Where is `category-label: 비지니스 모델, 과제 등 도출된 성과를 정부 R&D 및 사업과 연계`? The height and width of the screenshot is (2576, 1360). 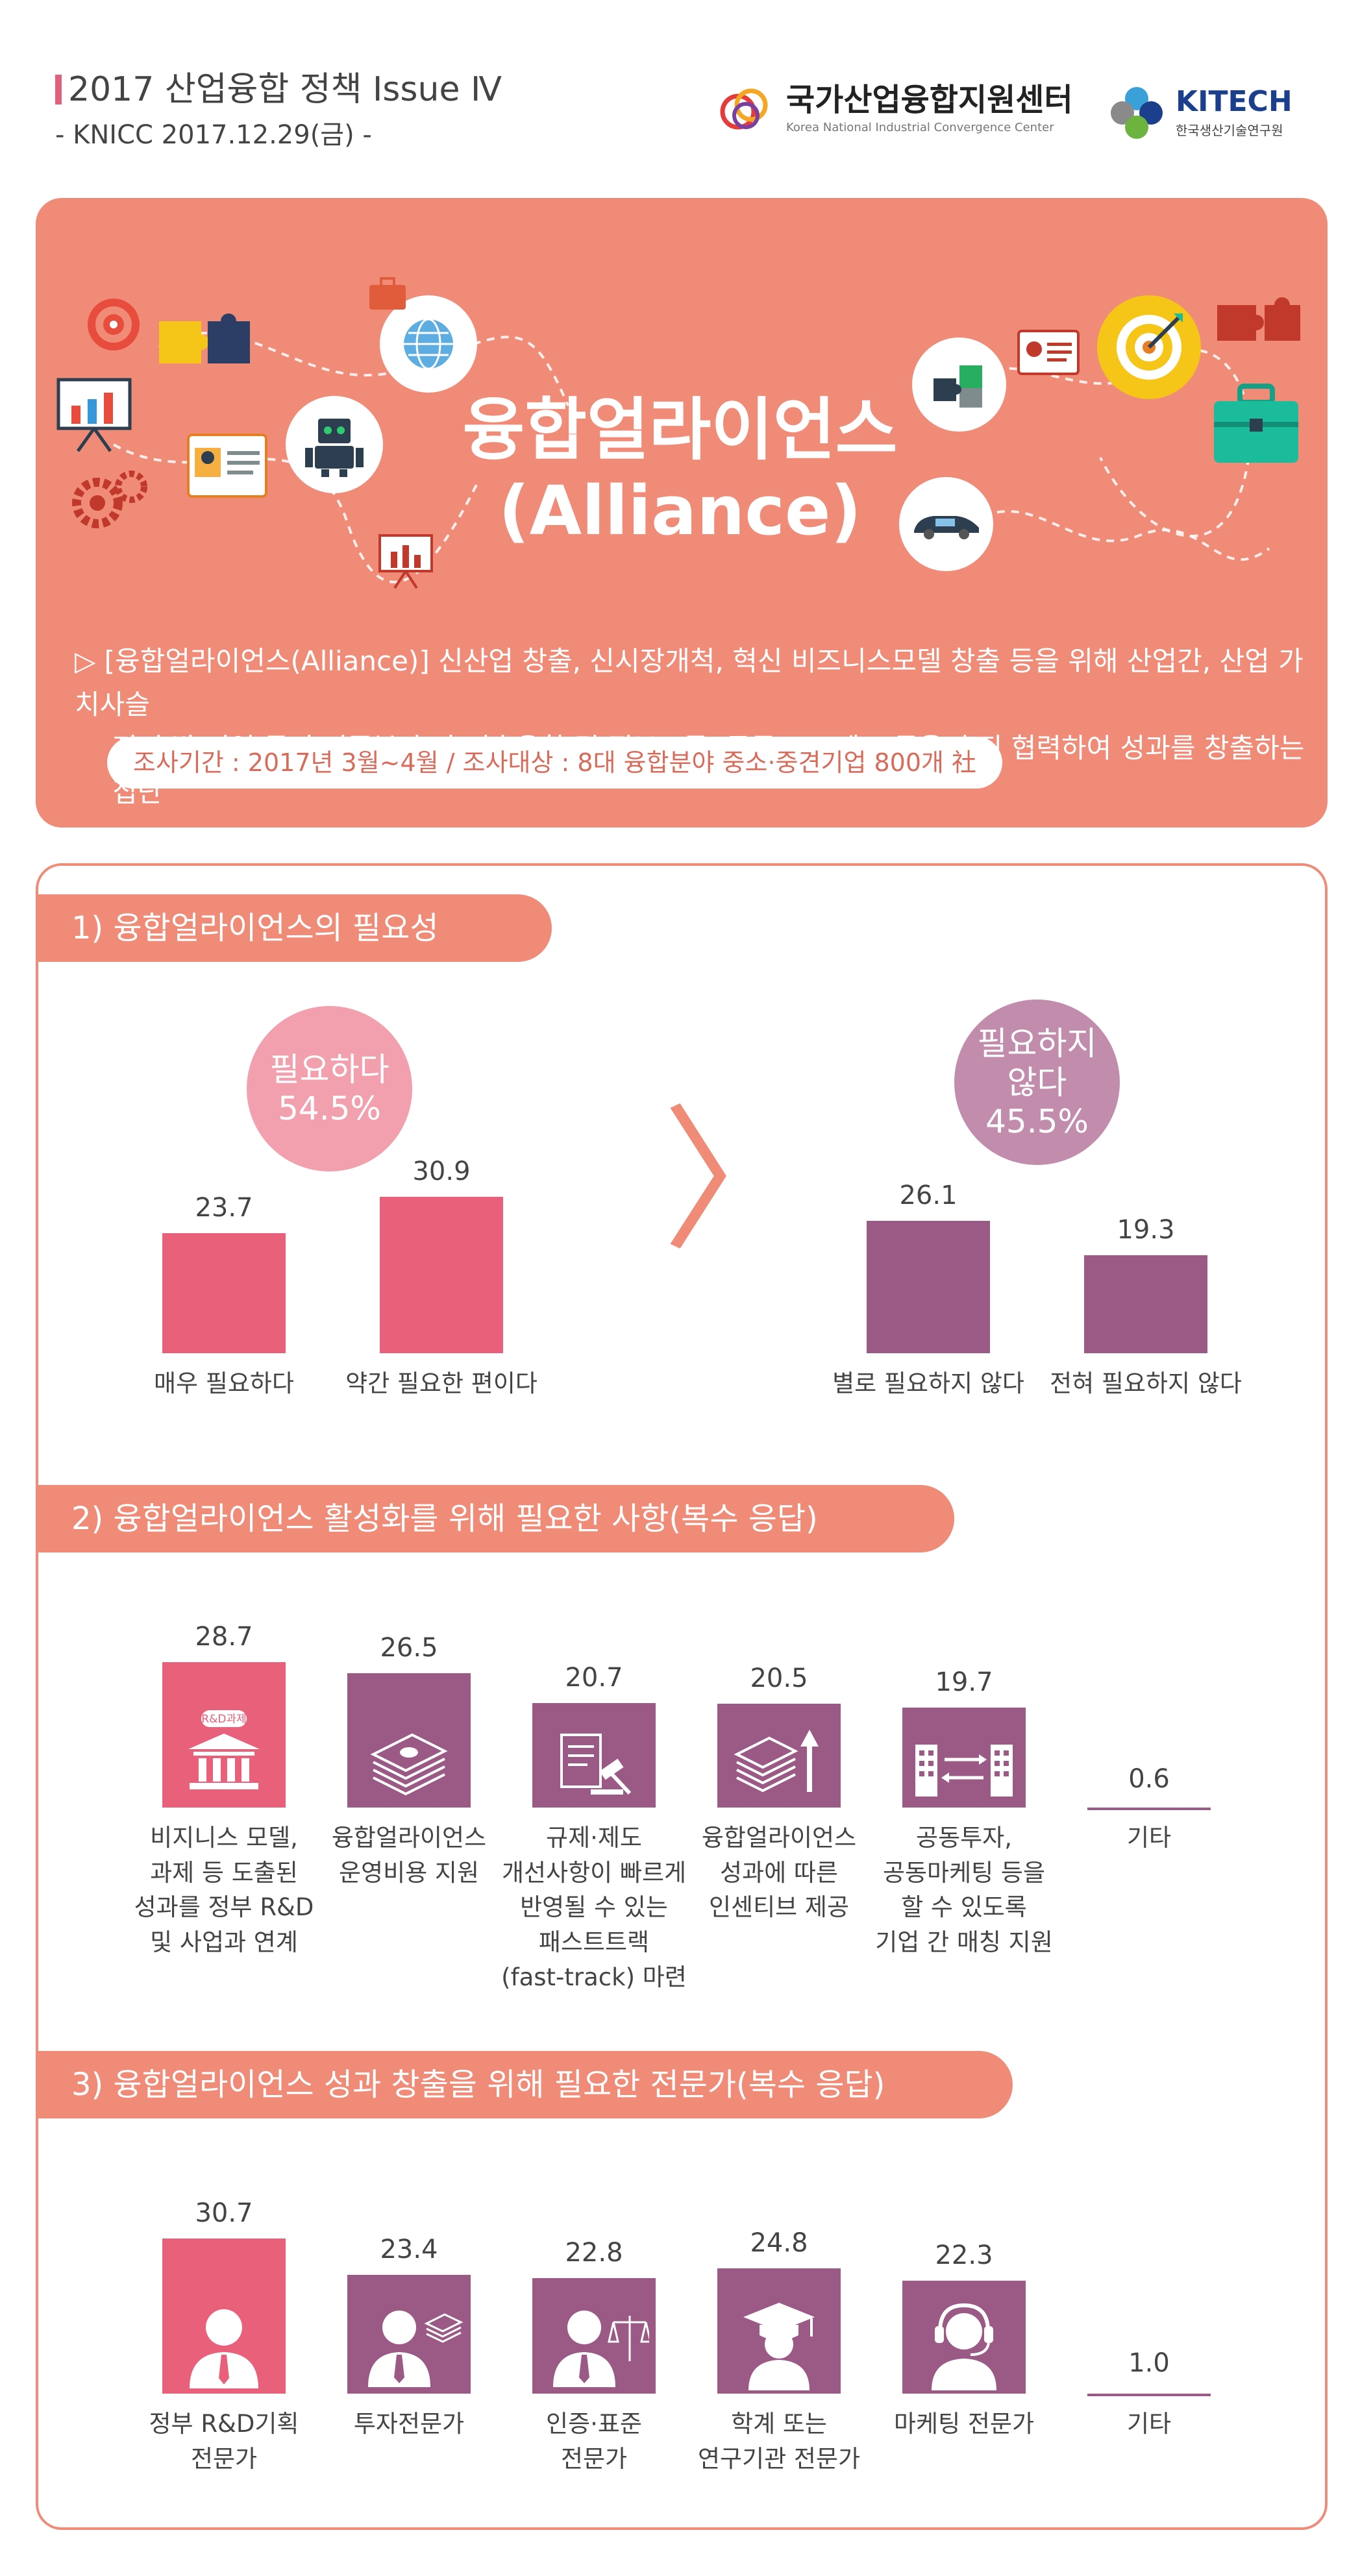 category-label: 비지니스 모델, 과제 등 도출된 성과를 정부 R&D 및 사업과 연계 is located at coordinates (224, 1890).